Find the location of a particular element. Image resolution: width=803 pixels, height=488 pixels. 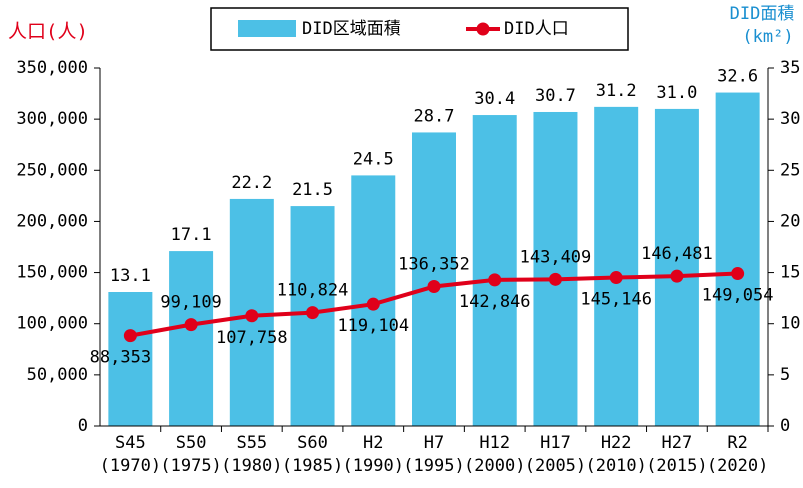

x-tick-label: (1990) is located at coordinates (373, 466).